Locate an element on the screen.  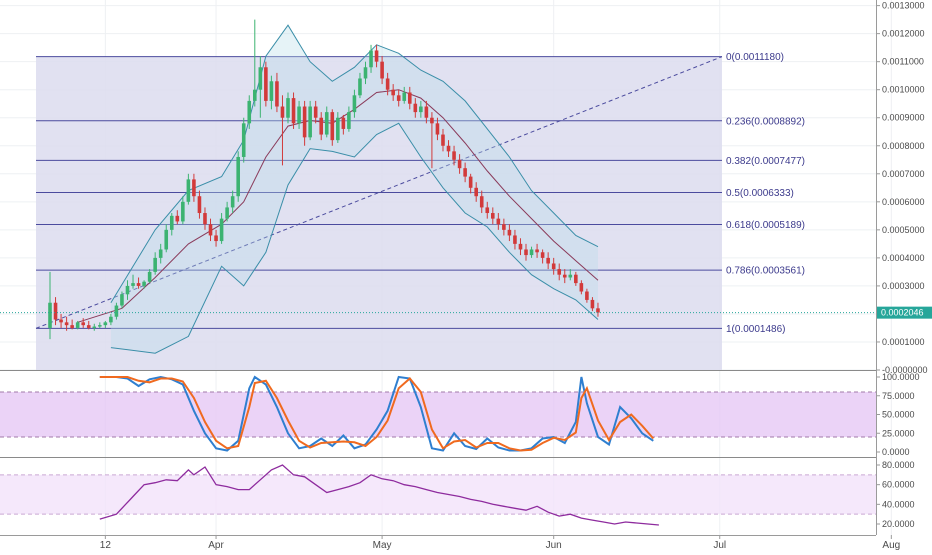
fib-level-label: 1(0.0001486) is located at coordinates (756, 329).